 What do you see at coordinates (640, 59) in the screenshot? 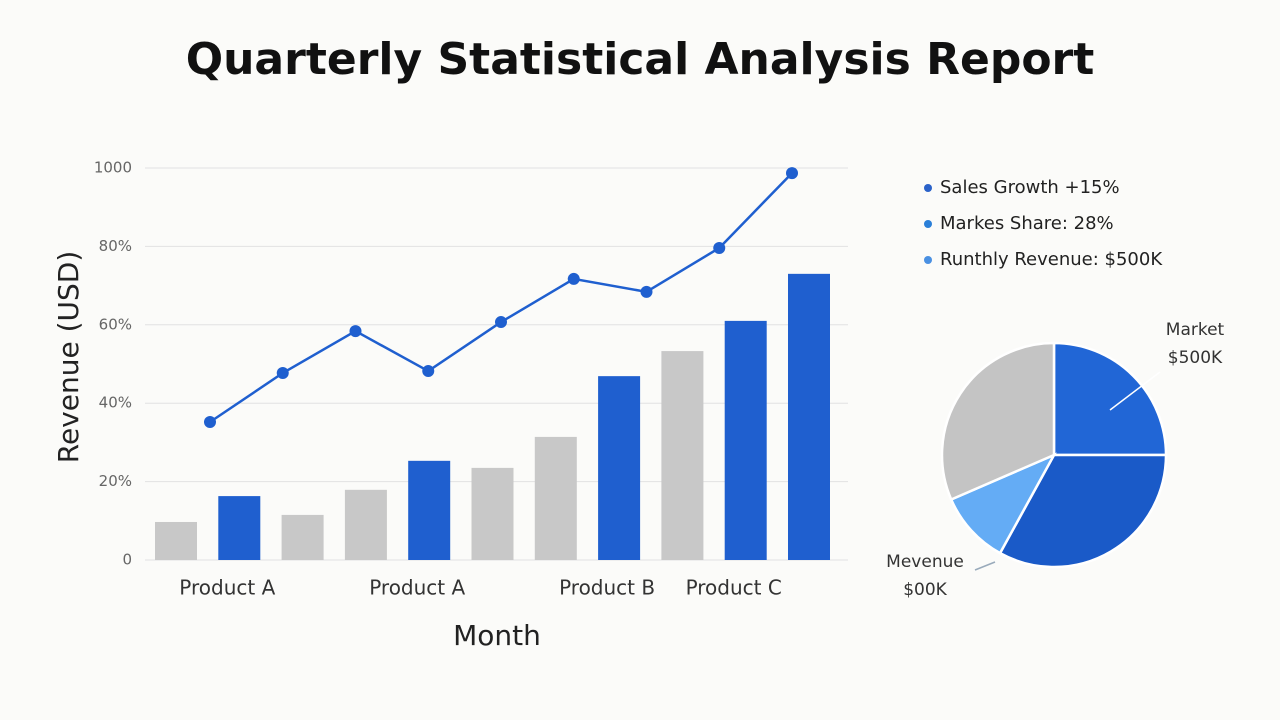
I see `title: Quarterly Statistical Analysis Report` at bounding box center [640, 59].